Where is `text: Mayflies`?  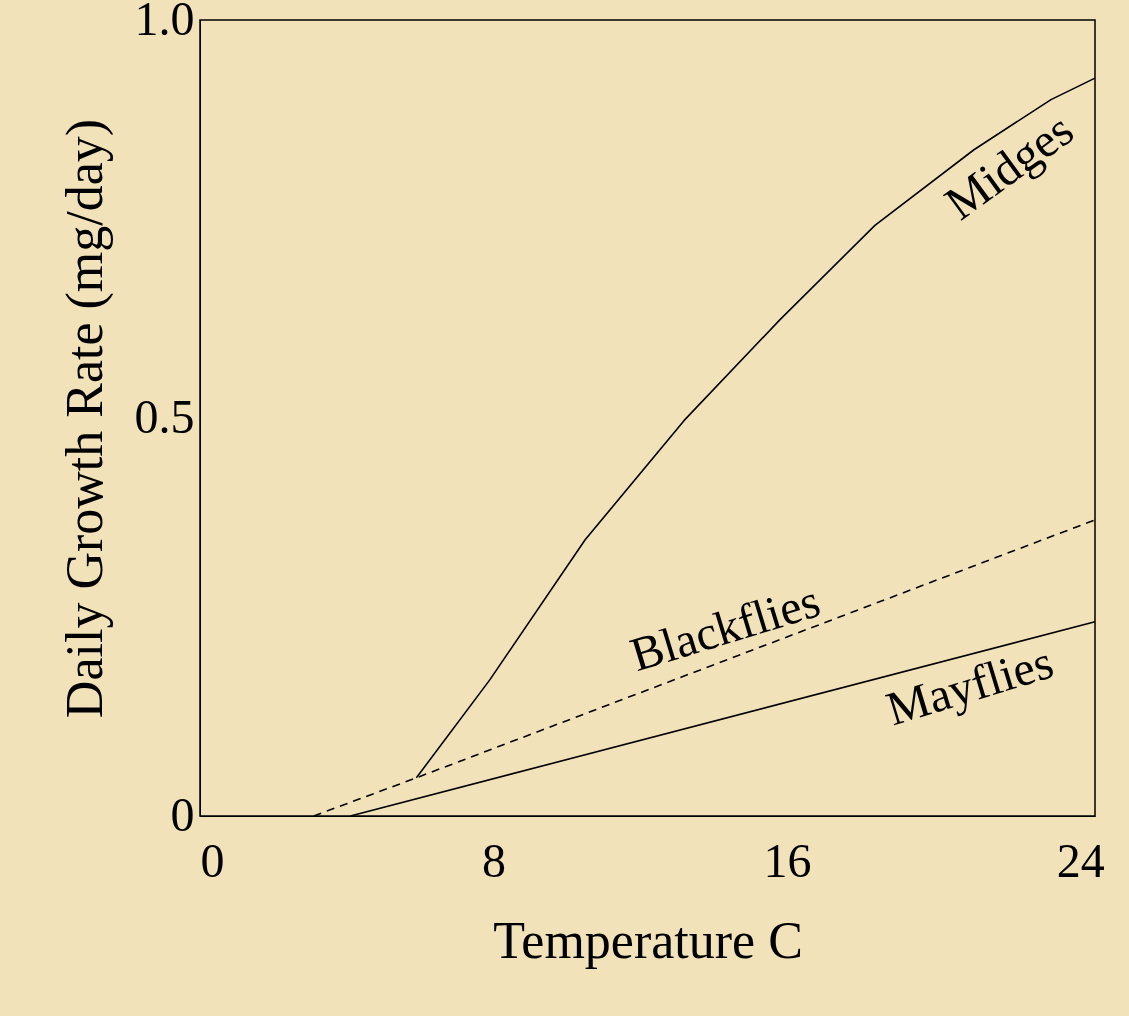 text: Mayflies is located at coordinates (969, 685).